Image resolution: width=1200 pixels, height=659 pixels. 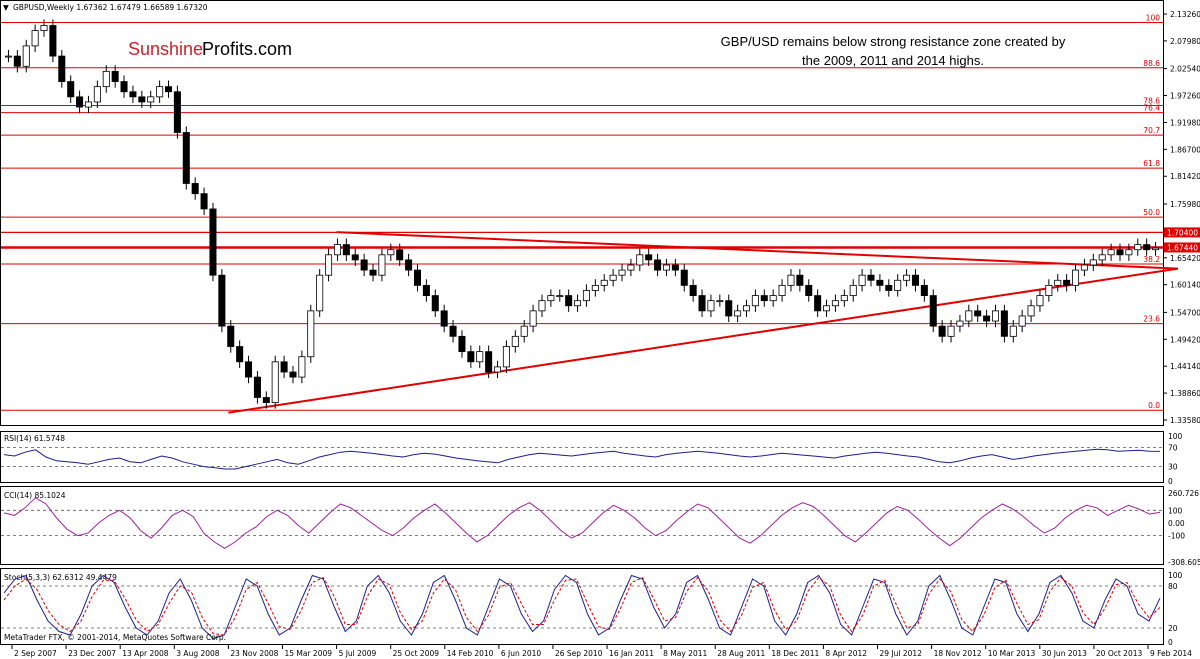 What do you see at coordinates (1170, 642) in the screenshot?
I see `indicator-tick-label: 0` at bounding box center [1170, 642].